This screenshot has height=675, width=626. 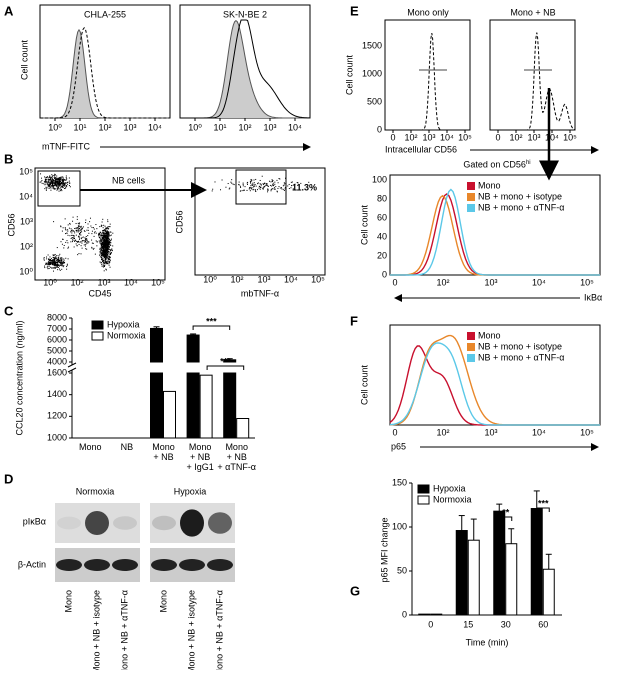 What do you see at coordinates (97, 325) in the screenshot?
I see `legend-swatch` at bounding box center [97, 325].